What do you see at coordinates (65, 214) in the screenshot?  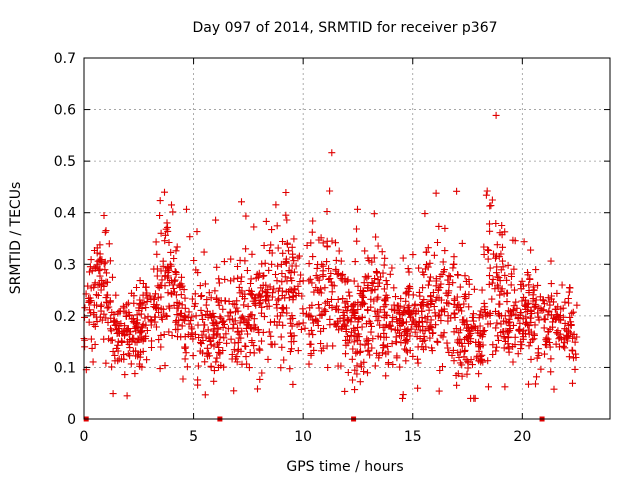 I see `y-tick-label: 0.4` at bounding box center [65, 214].